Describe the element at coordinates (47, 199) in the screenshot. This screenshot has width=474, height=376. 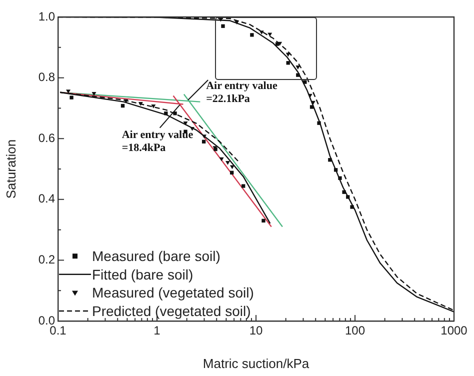
I see `y-tick-label: 0.4` at that location.